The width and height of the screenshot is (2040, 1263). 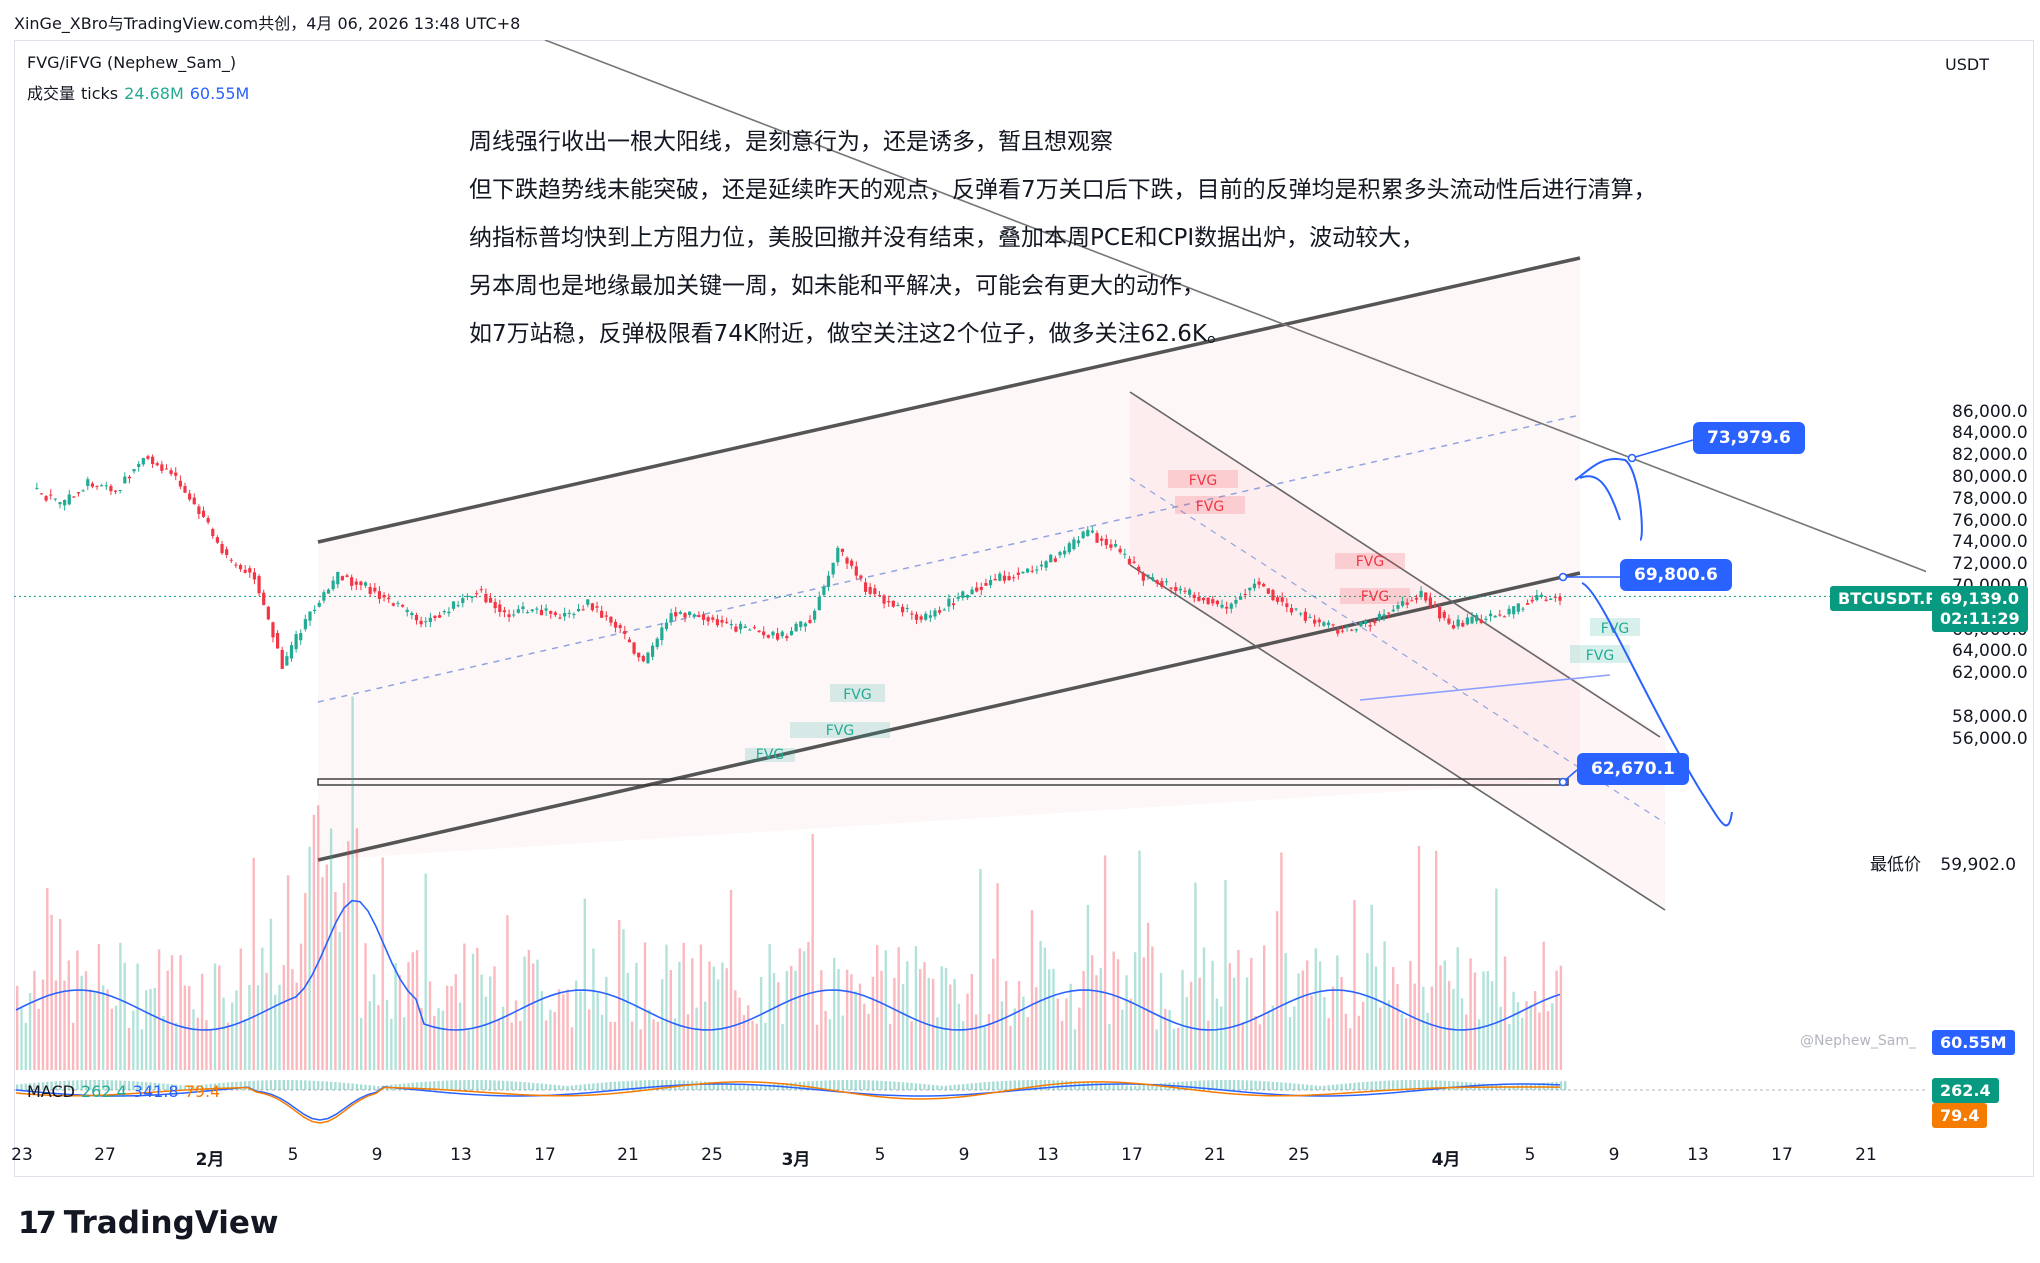 I want to click on volume-indicator-label: 成交量 ticks 24.68M 60.55M, so click(x=141, y=92).